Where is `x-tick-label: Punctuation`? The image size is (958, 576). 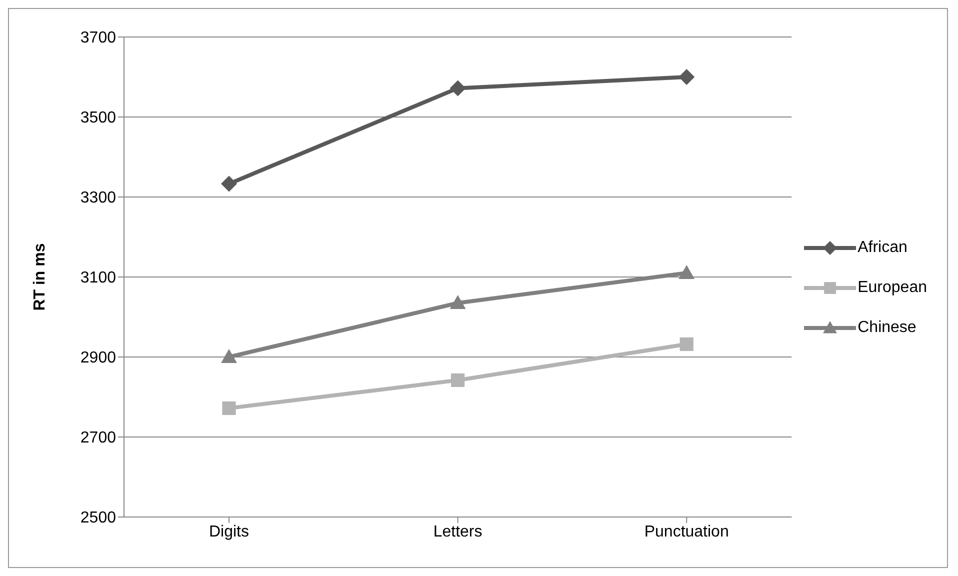
x-tick-label: Punctuation is located at coordinates (686, 531).